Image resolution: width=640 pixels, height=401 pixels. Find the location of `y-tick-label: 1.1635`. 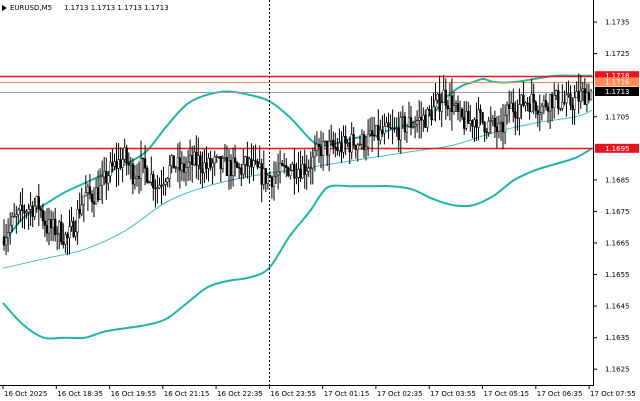

y-tick-label: 1.1635 is located at coordinates (617, 338).